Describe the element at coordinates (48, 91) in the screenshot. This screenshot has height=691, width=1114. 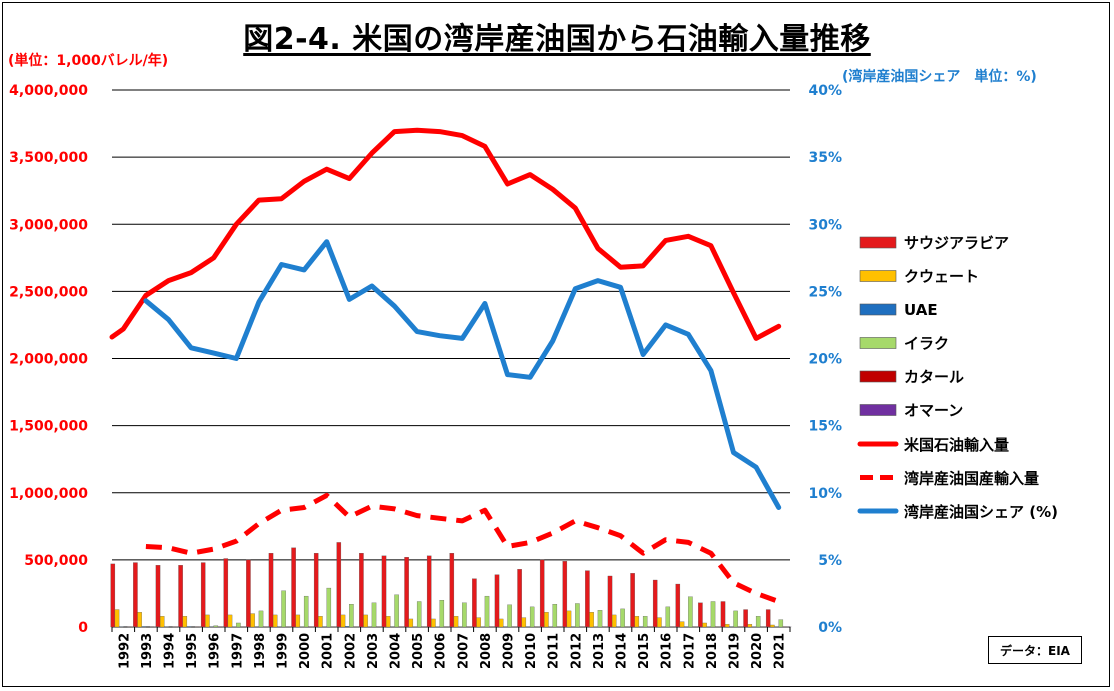
I see `y-left-tick-label: 4,000,000` at that location.